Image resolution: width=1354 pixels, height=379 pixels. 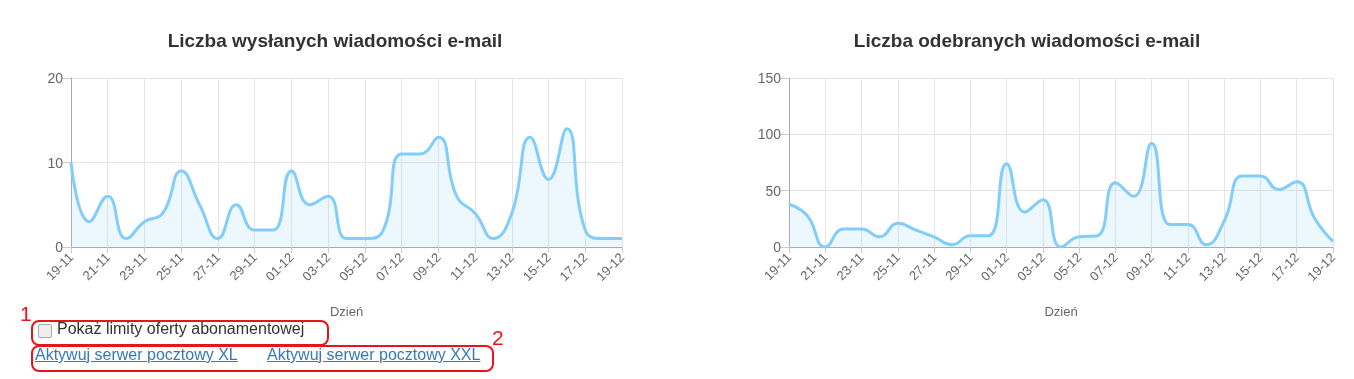 I want to click on y-tick-label: 150, so click(x=769, y=78).